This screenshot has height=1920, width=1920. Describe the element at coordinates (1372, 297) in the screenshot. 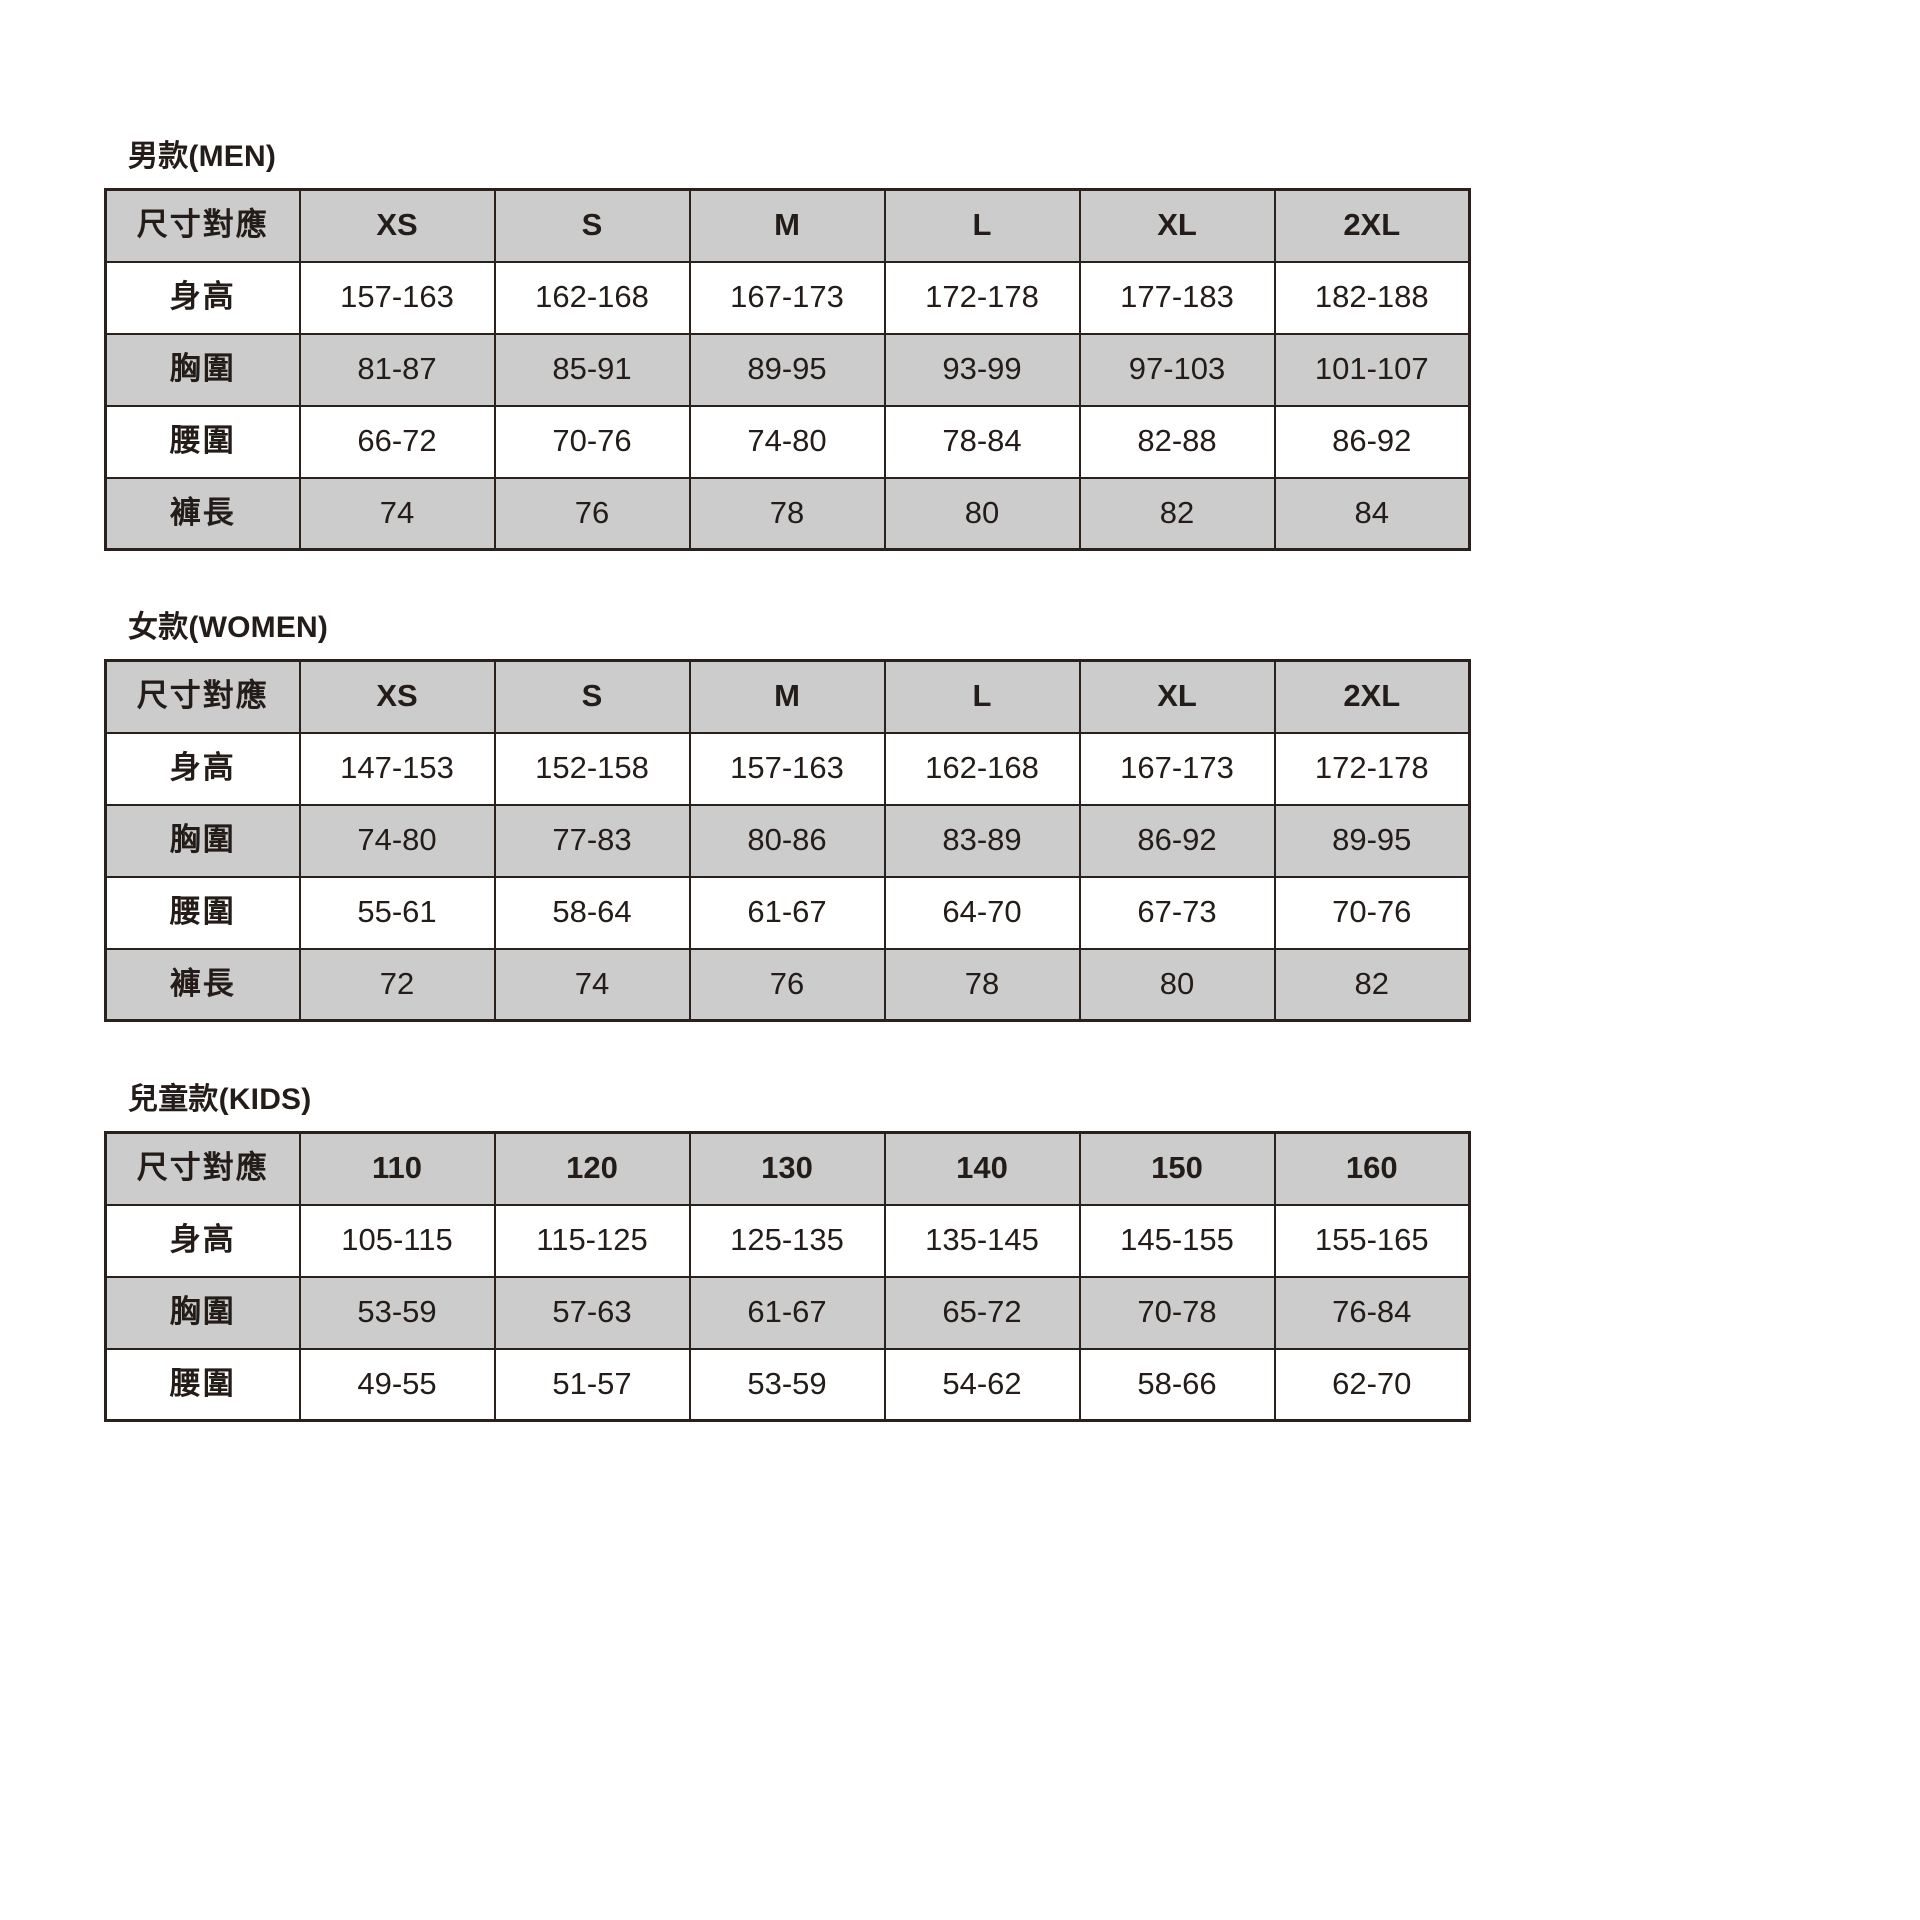

I see `data-cell: 182-188` at that location.